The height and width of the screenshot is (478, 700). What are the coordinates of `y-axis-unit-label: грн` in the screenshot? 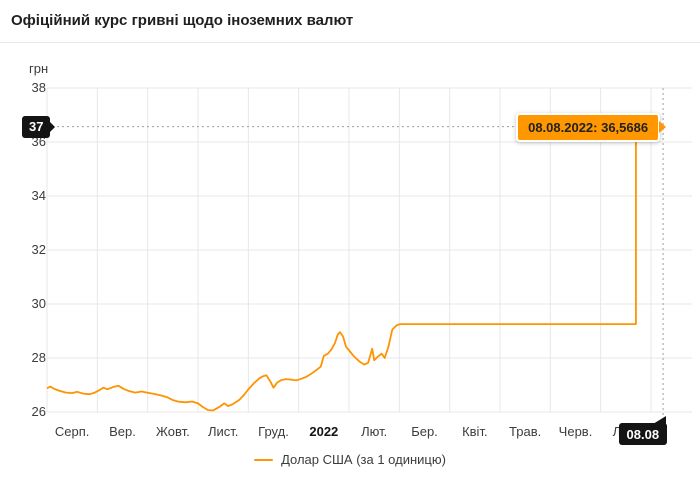 It's located at (39, 68).